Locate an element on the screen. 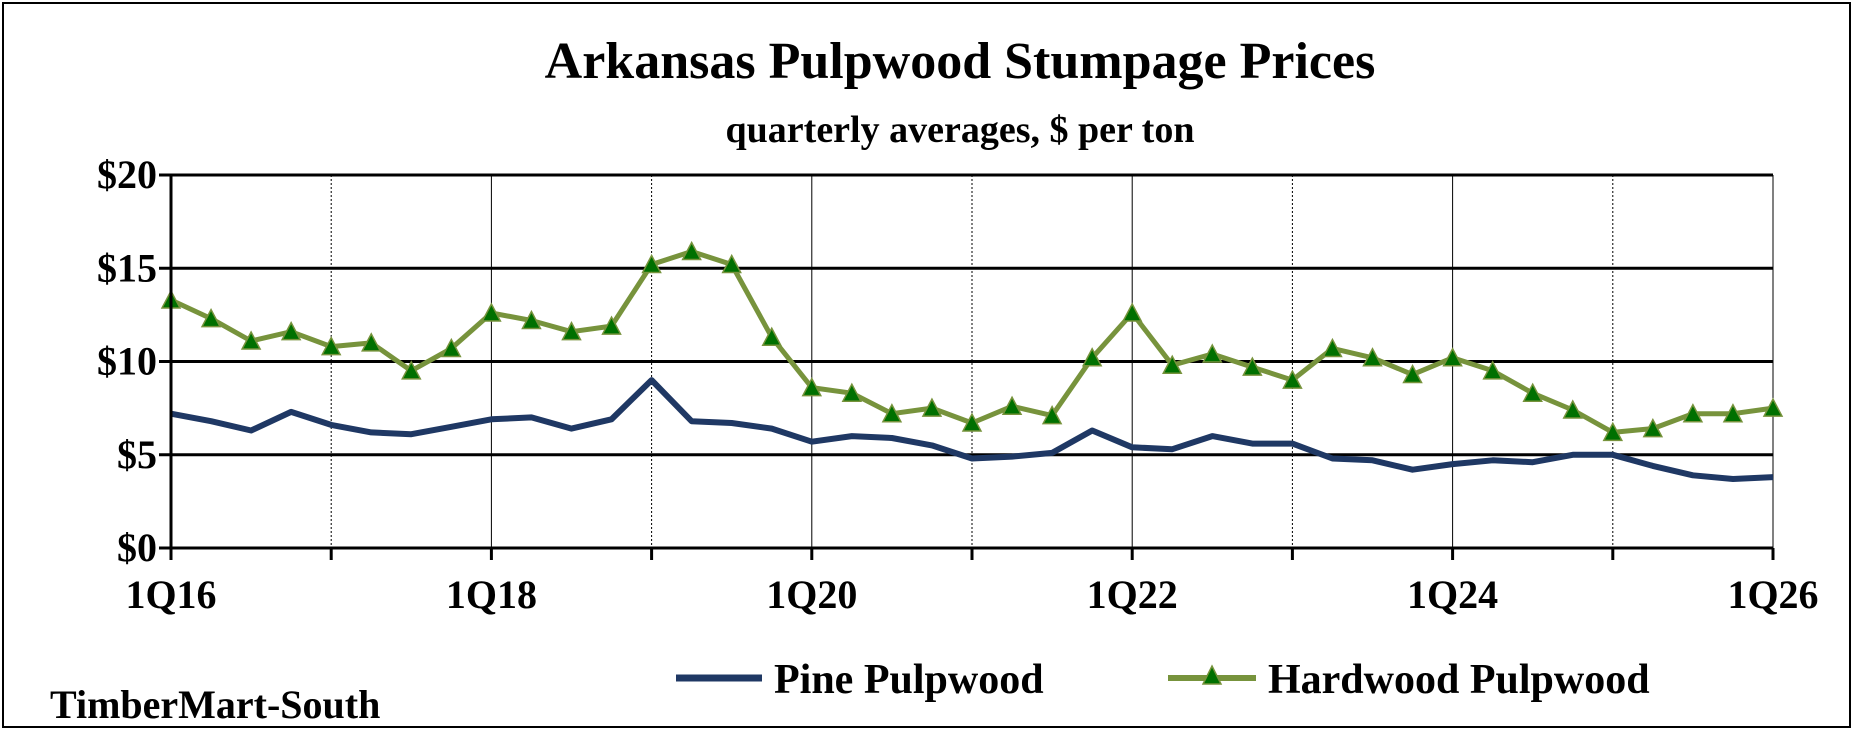 The image size is (1855, 732). x-tick-label: 1Q20 is located at coordinates (811, 594).